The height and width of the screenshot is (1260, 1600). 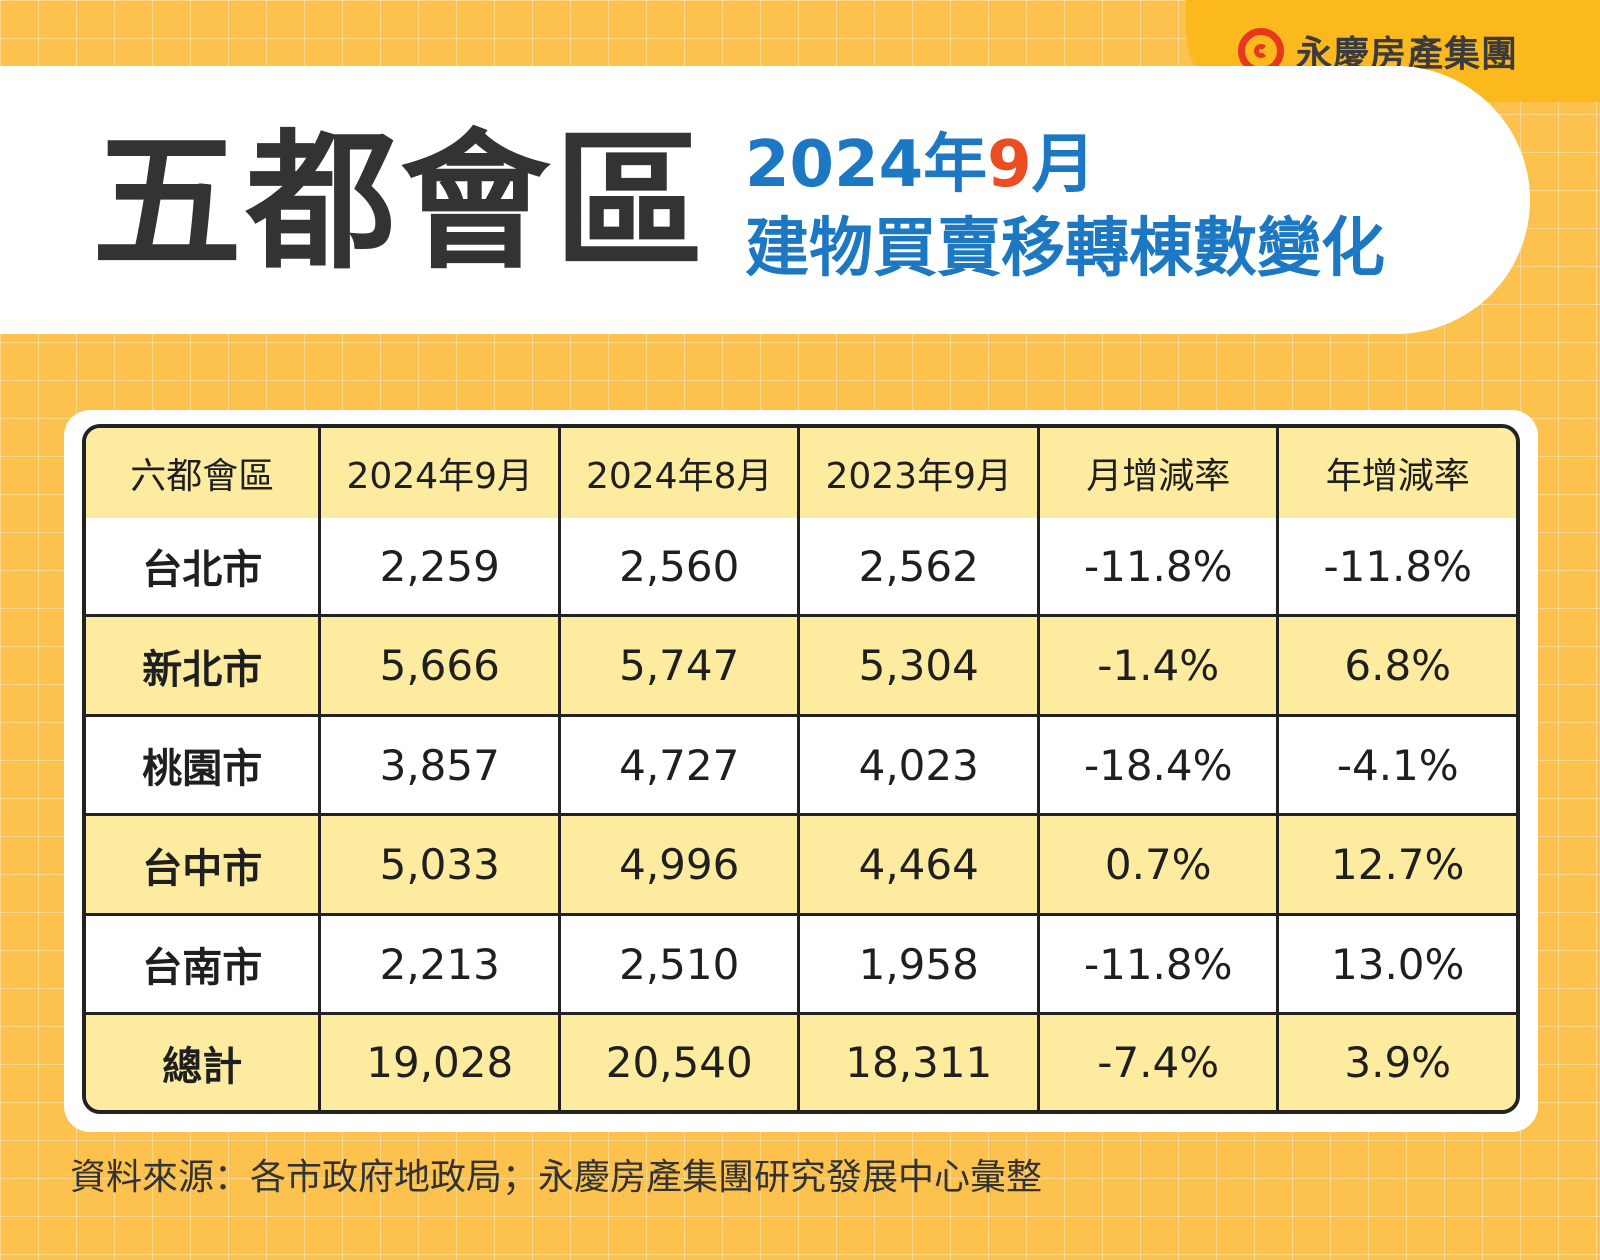 What do you see at coordinates (204, 766) in the screenshot?
I see `region-cell: 桃園市` at bounding box center [204, 766].